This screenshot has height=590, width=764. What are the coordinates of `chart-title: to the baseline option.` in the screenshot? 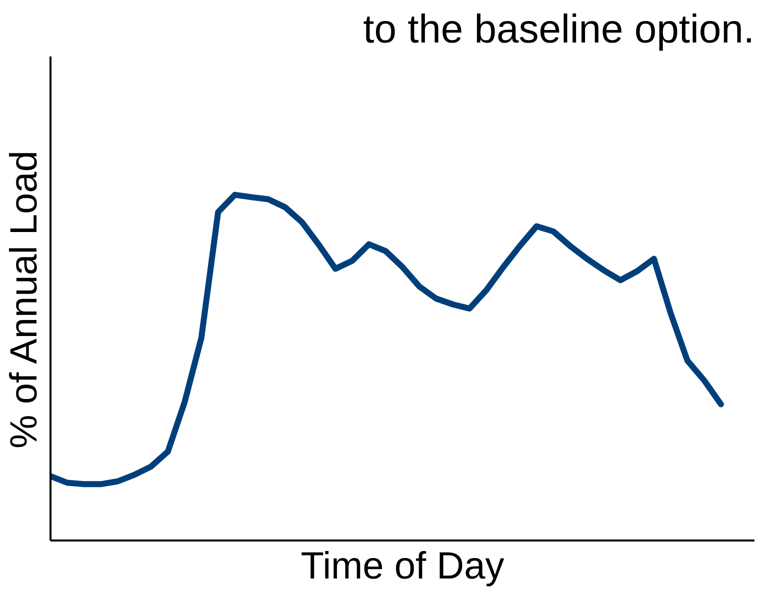 It's located at (558, 30).